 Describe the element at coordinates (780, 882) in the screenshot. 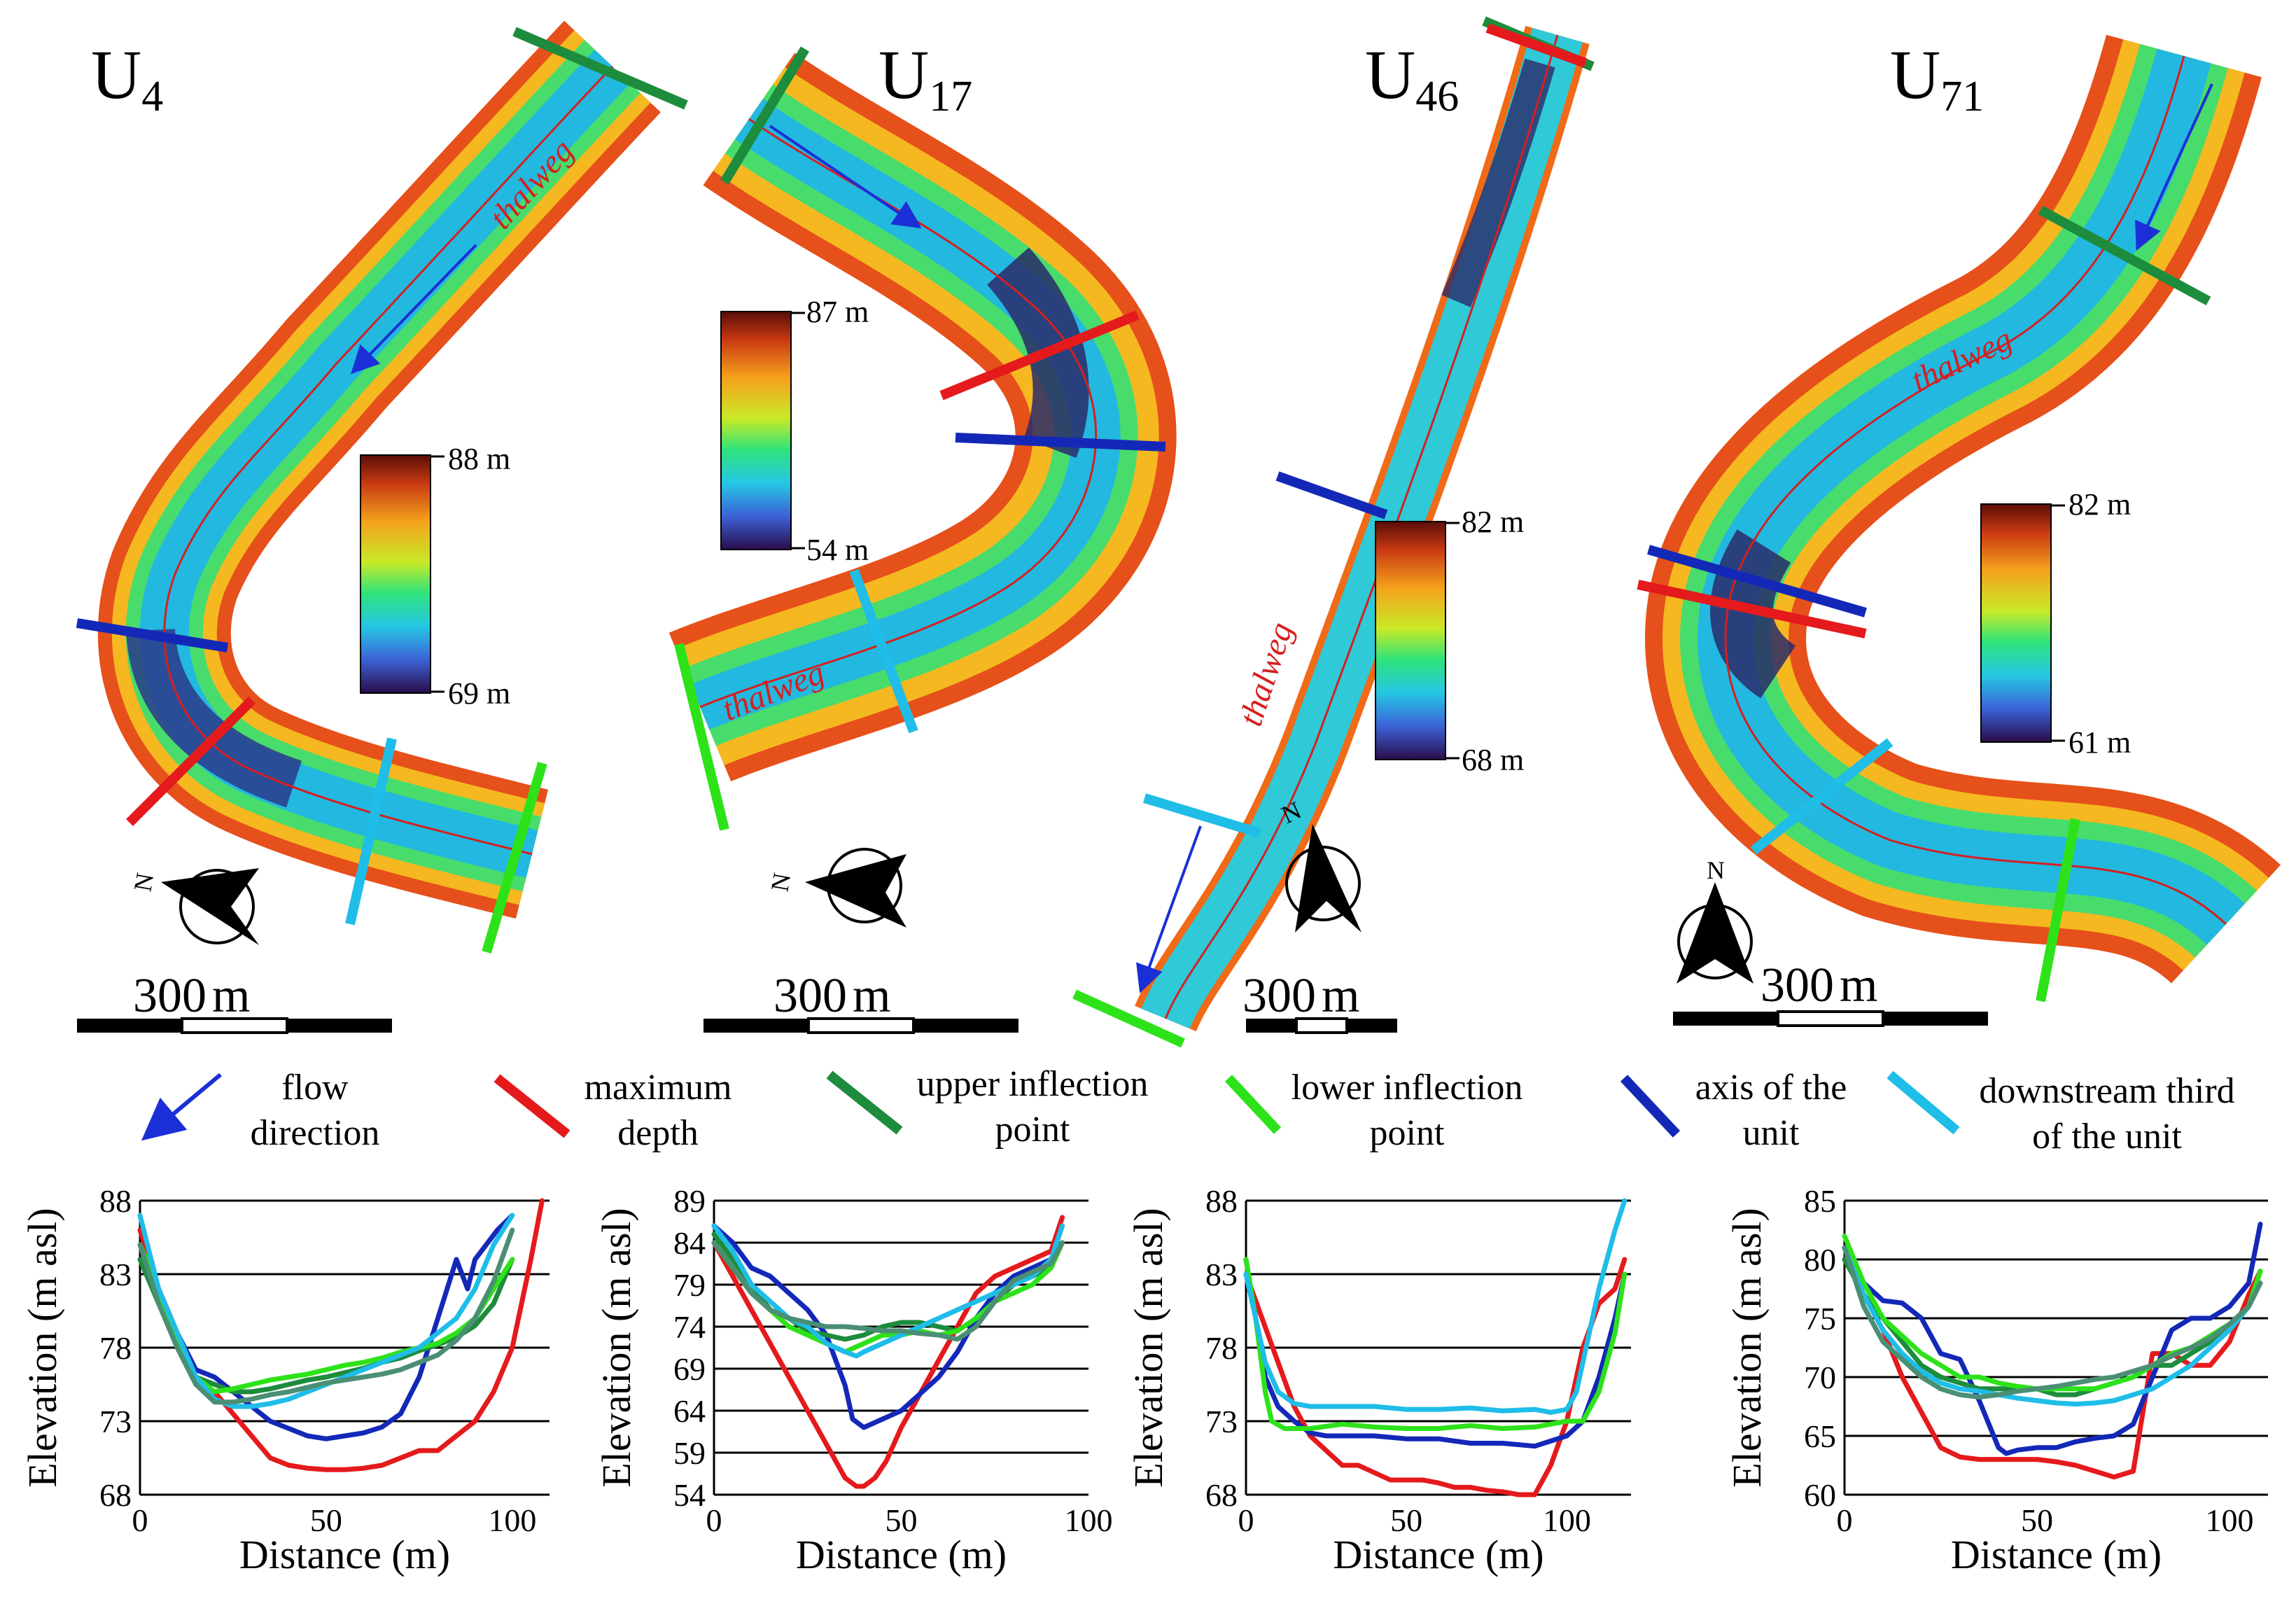

I see `map-U17-north-label: N` at that location.